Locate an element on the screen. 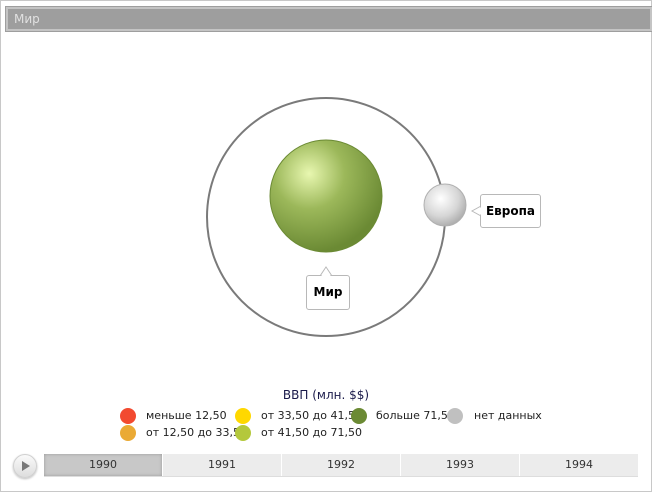 This screenshot has height=492, width=652. legend-title: ВВП (млн. $$) is located at coordinates (326, 395).